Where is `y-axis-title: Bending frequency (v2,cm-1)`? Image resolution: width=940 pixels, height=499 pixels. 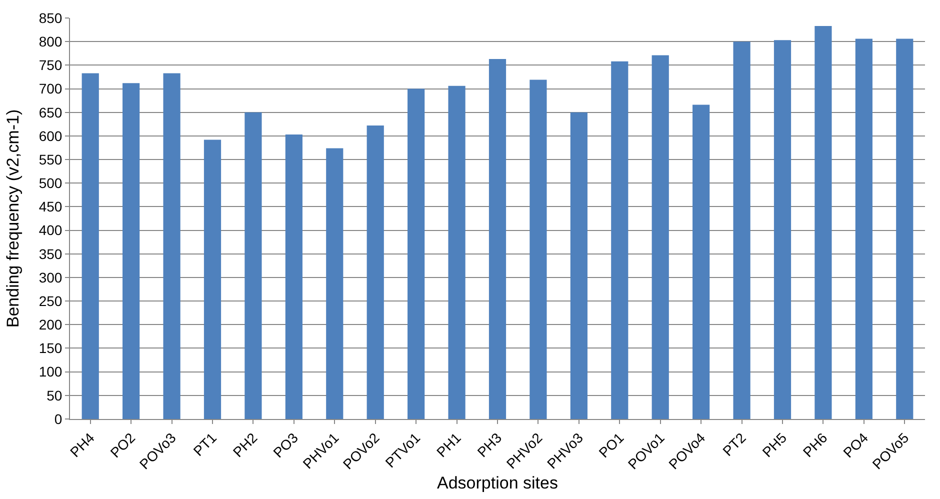
y-axis-title: Bending frequency (v2,cm-1) is located at coordinates (12, 218).